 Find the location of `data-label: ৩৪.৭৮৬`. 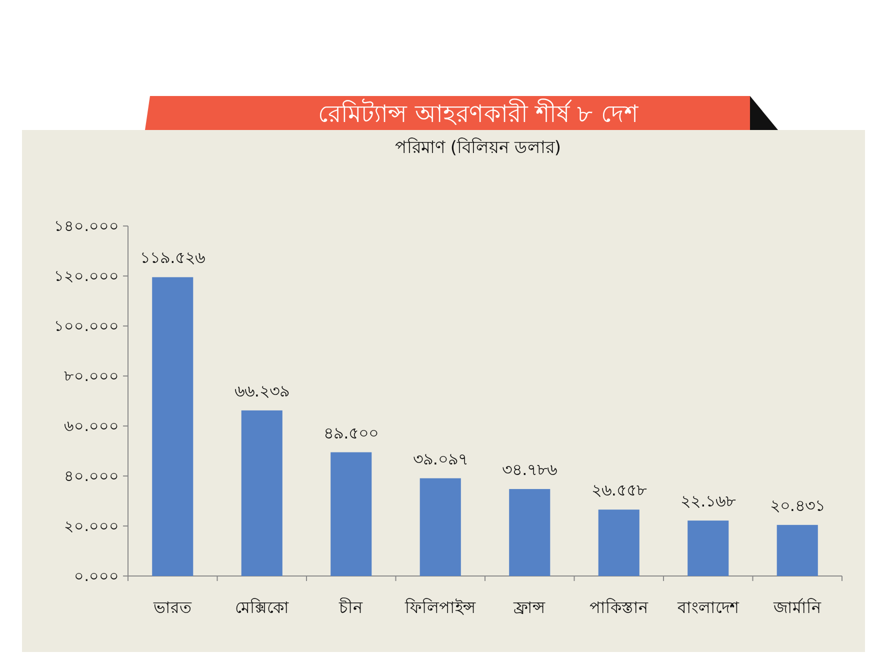

data-label: ৩৪.৭৮৬ is located at coordinates (530, 470).